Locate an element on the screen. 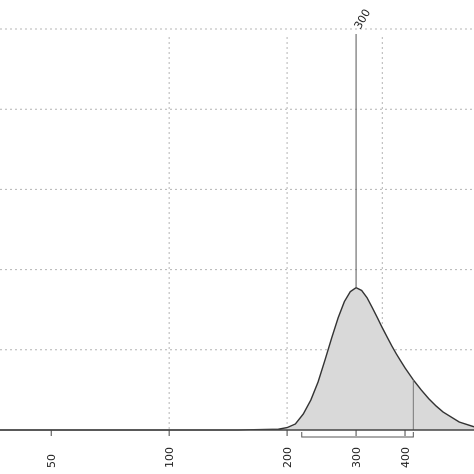 The image size is (474, 474). x-tick-label: 300 is located at coordinates (356, 457).